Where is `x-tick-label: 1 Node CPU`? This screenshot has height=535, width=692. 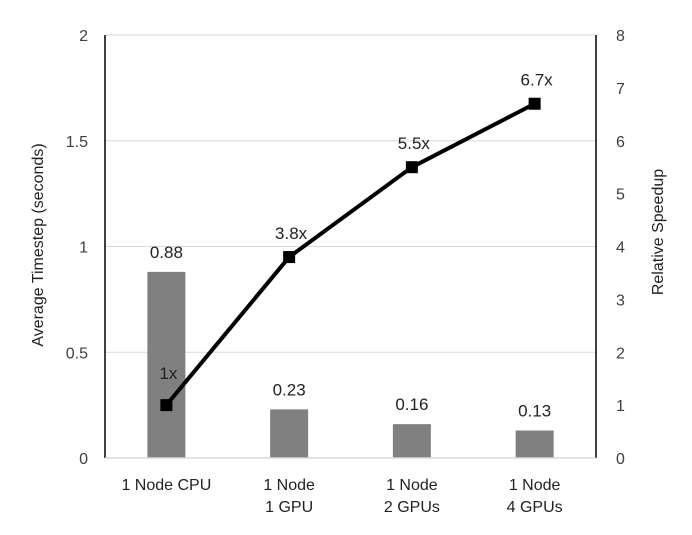 x-tick-label: 1 Node CPU is located at coordinates (166, 485).